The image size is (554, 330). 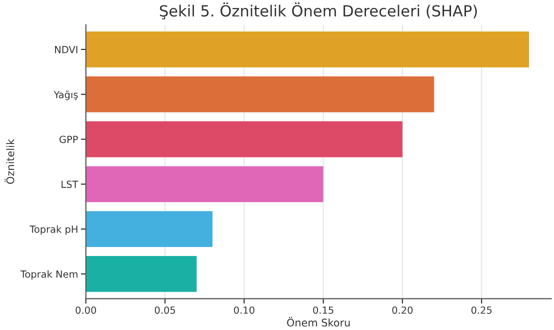 I want to click on y-tick-label: NDVI, so click(x=66, y=50).